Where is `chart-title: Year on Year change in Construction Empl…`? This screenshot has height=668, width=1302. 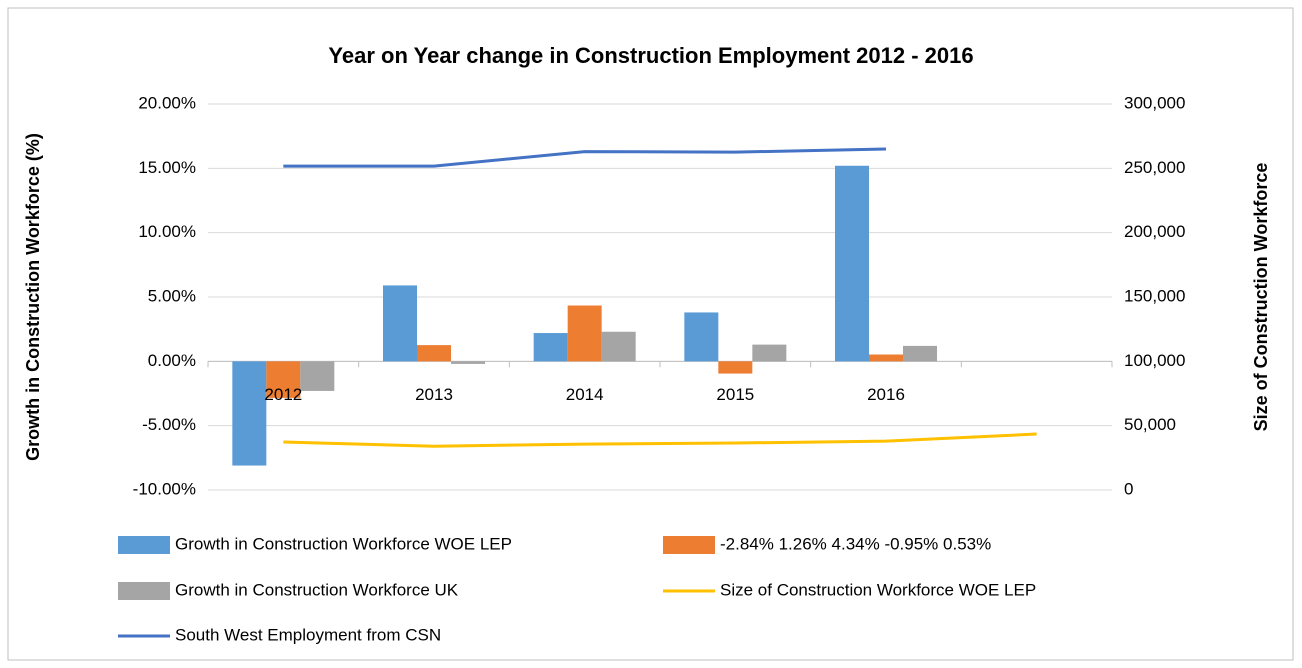 chart-title: Year on Year change in Construction Empl… is located at coordinates (650, 55).